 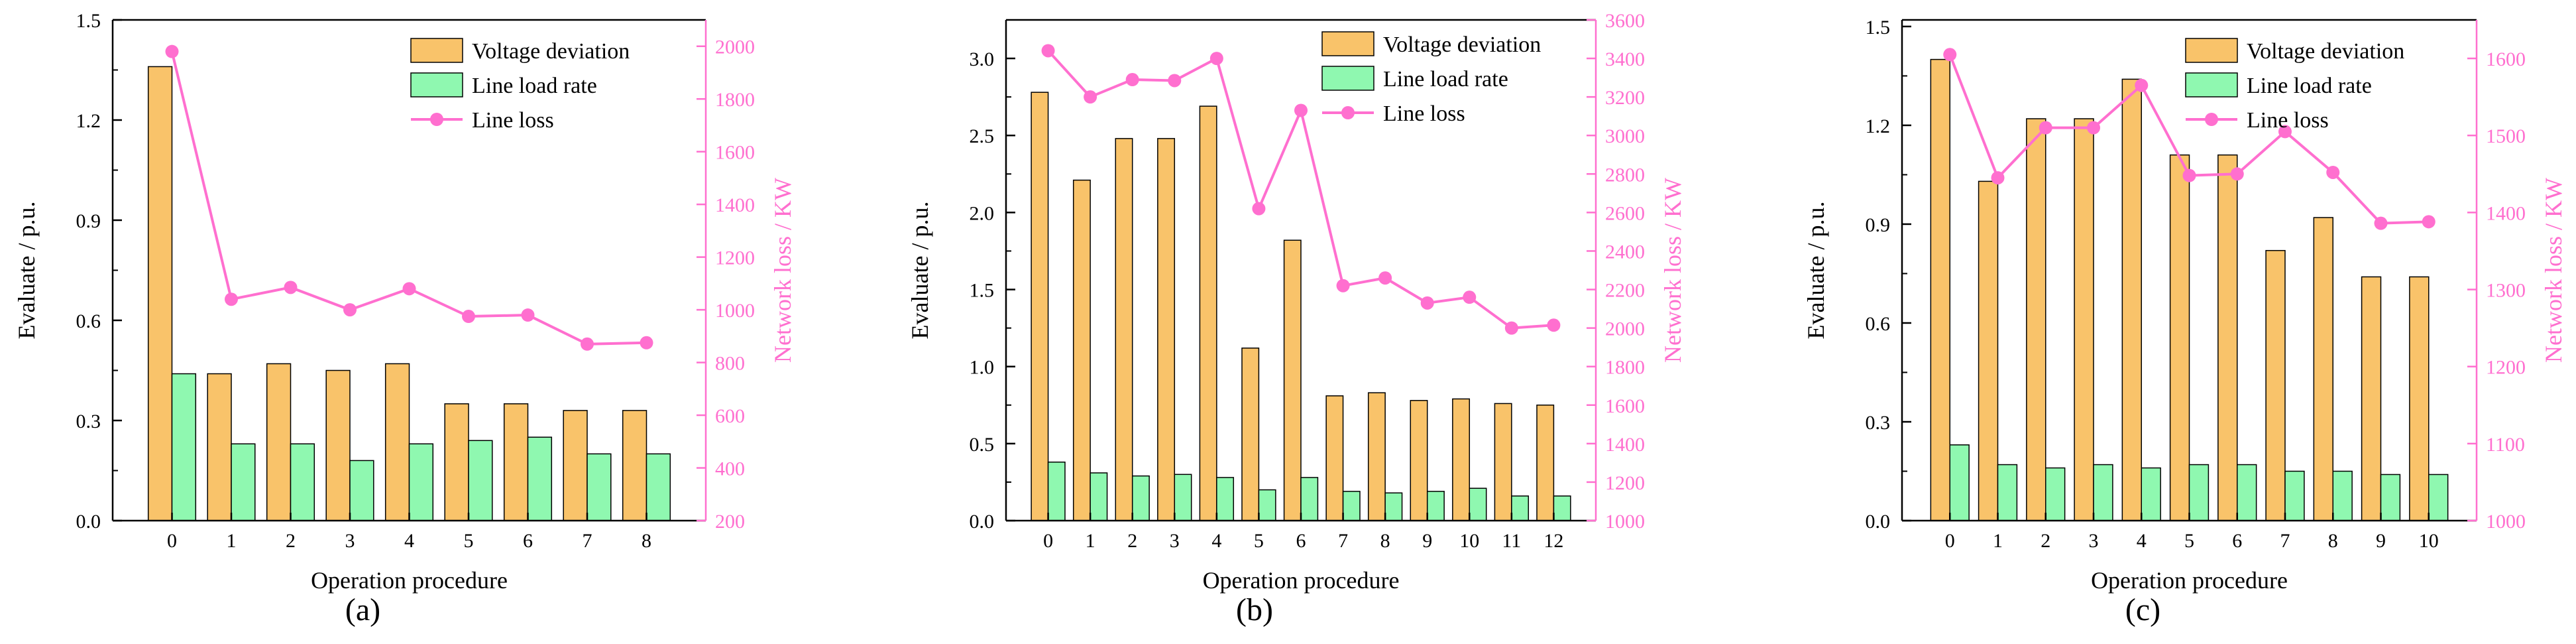 I want to click on x-tick-label: 7, so click(x=2285, y=541).